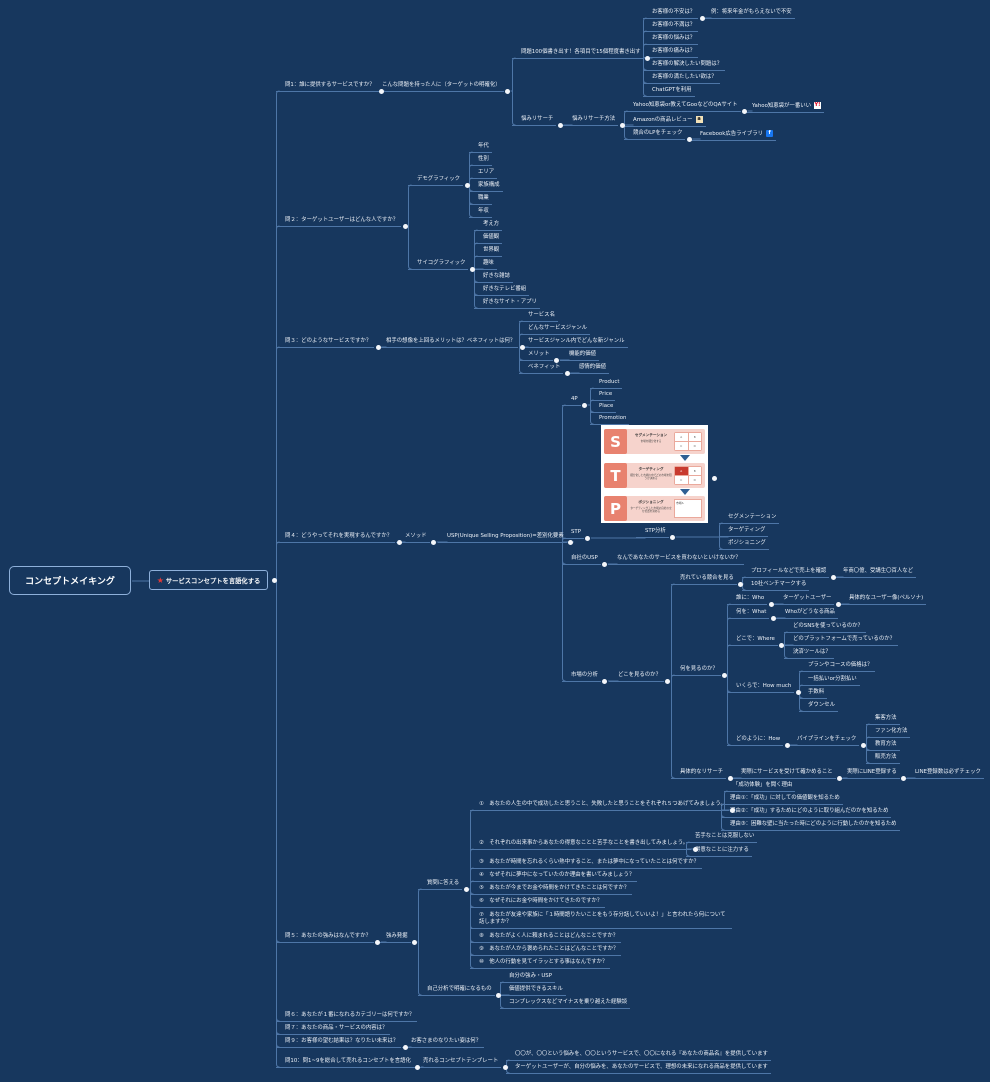  What do you see at coordinates (841, 641) in the screenshot?
I see `mindmap-topic: どのプラットフォームで売っているのか？` at bounding box center [841, 641].